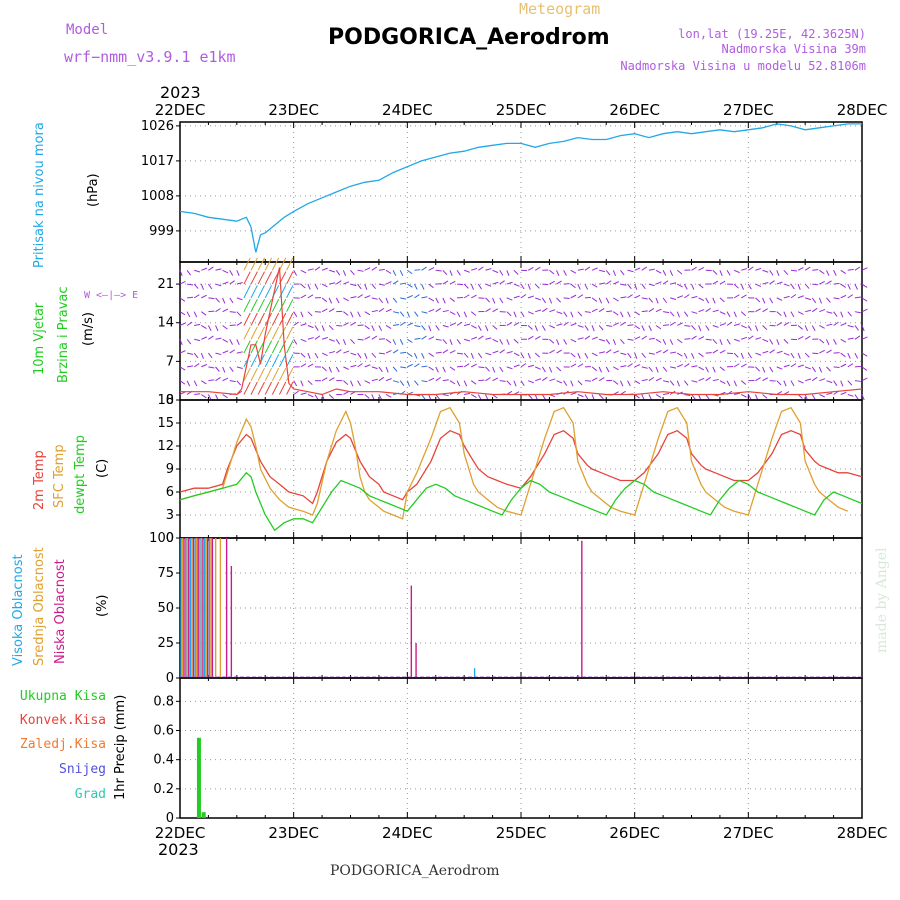 This screenshot has height=900, width=900. What do you see at coordinates (63, 334) in the screenshot?
I see `wind-ylabel-2: Brzina i Pravac` at bounding box center [63, 334].